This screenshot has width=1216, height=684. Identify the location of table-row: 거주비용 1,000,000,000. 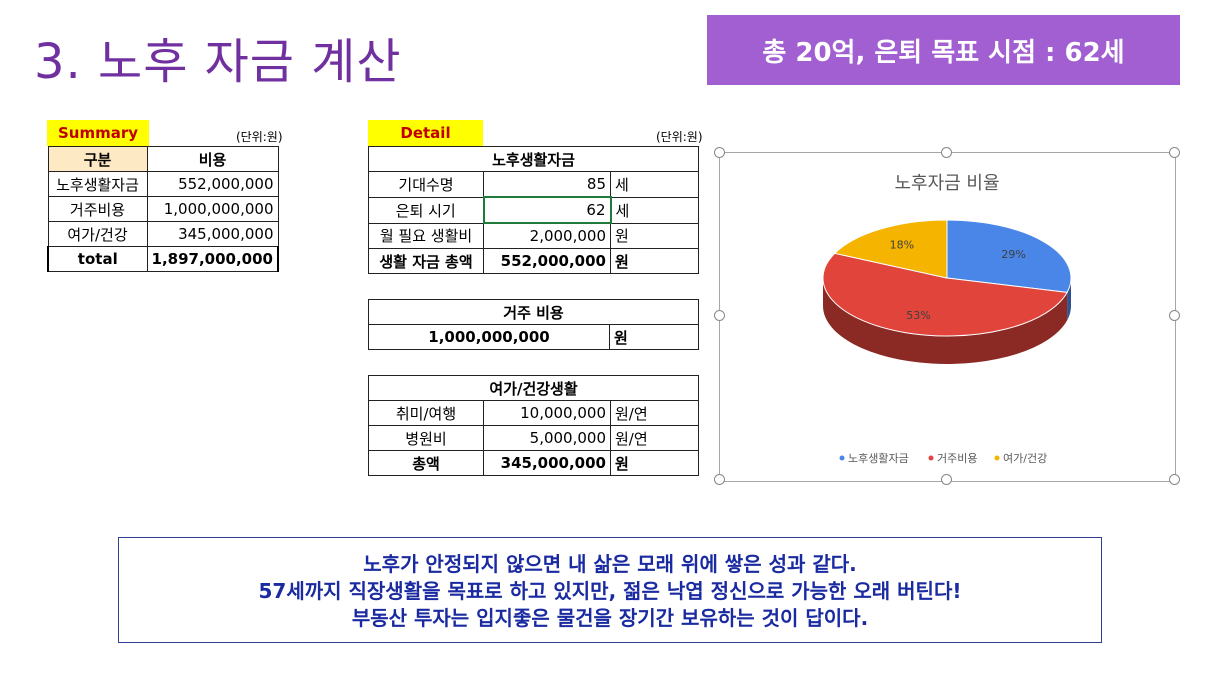
(163, 209).